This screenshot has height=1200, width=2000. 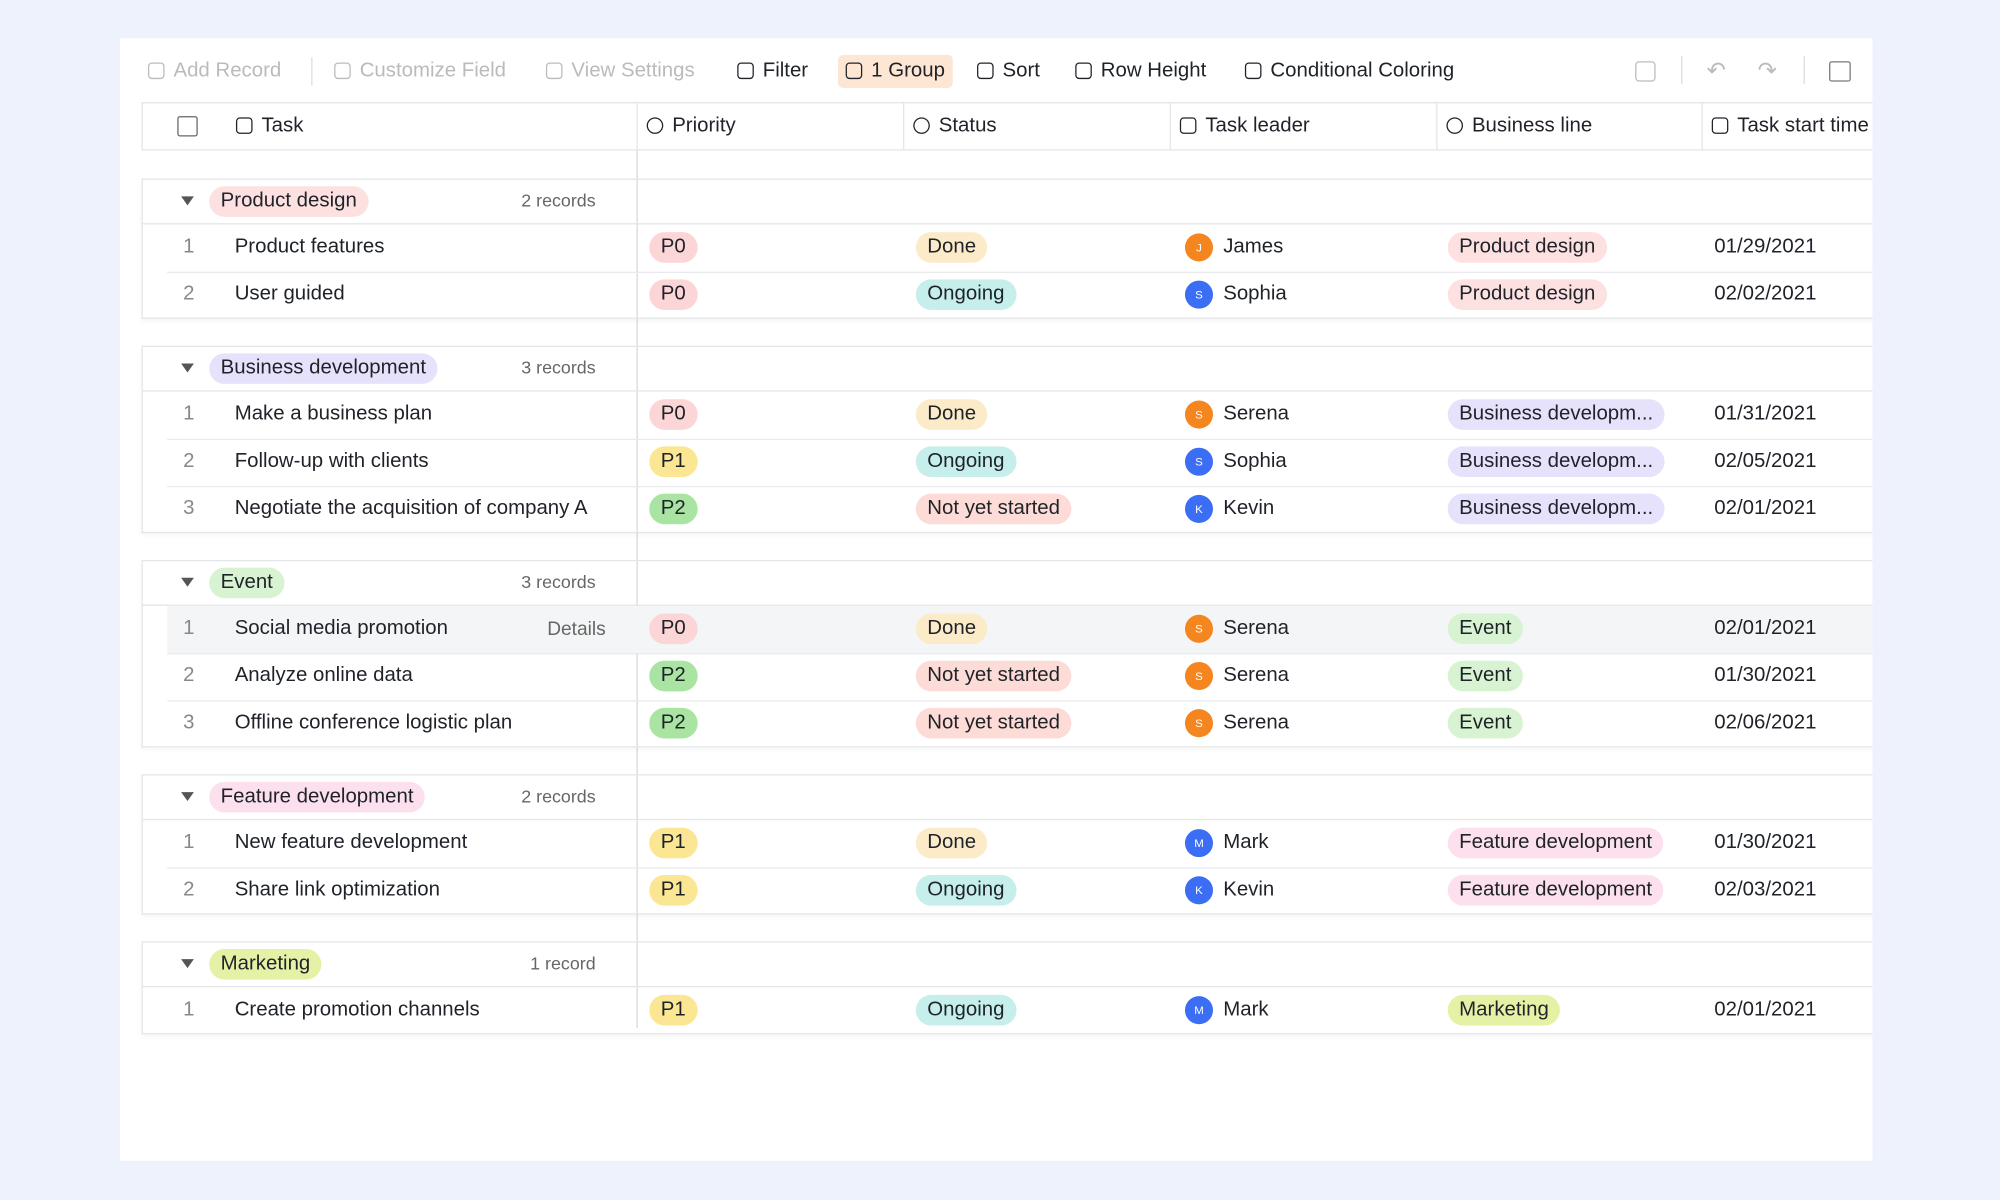 I want to click on column-header: Task leader, so click(x=1244, y=127).